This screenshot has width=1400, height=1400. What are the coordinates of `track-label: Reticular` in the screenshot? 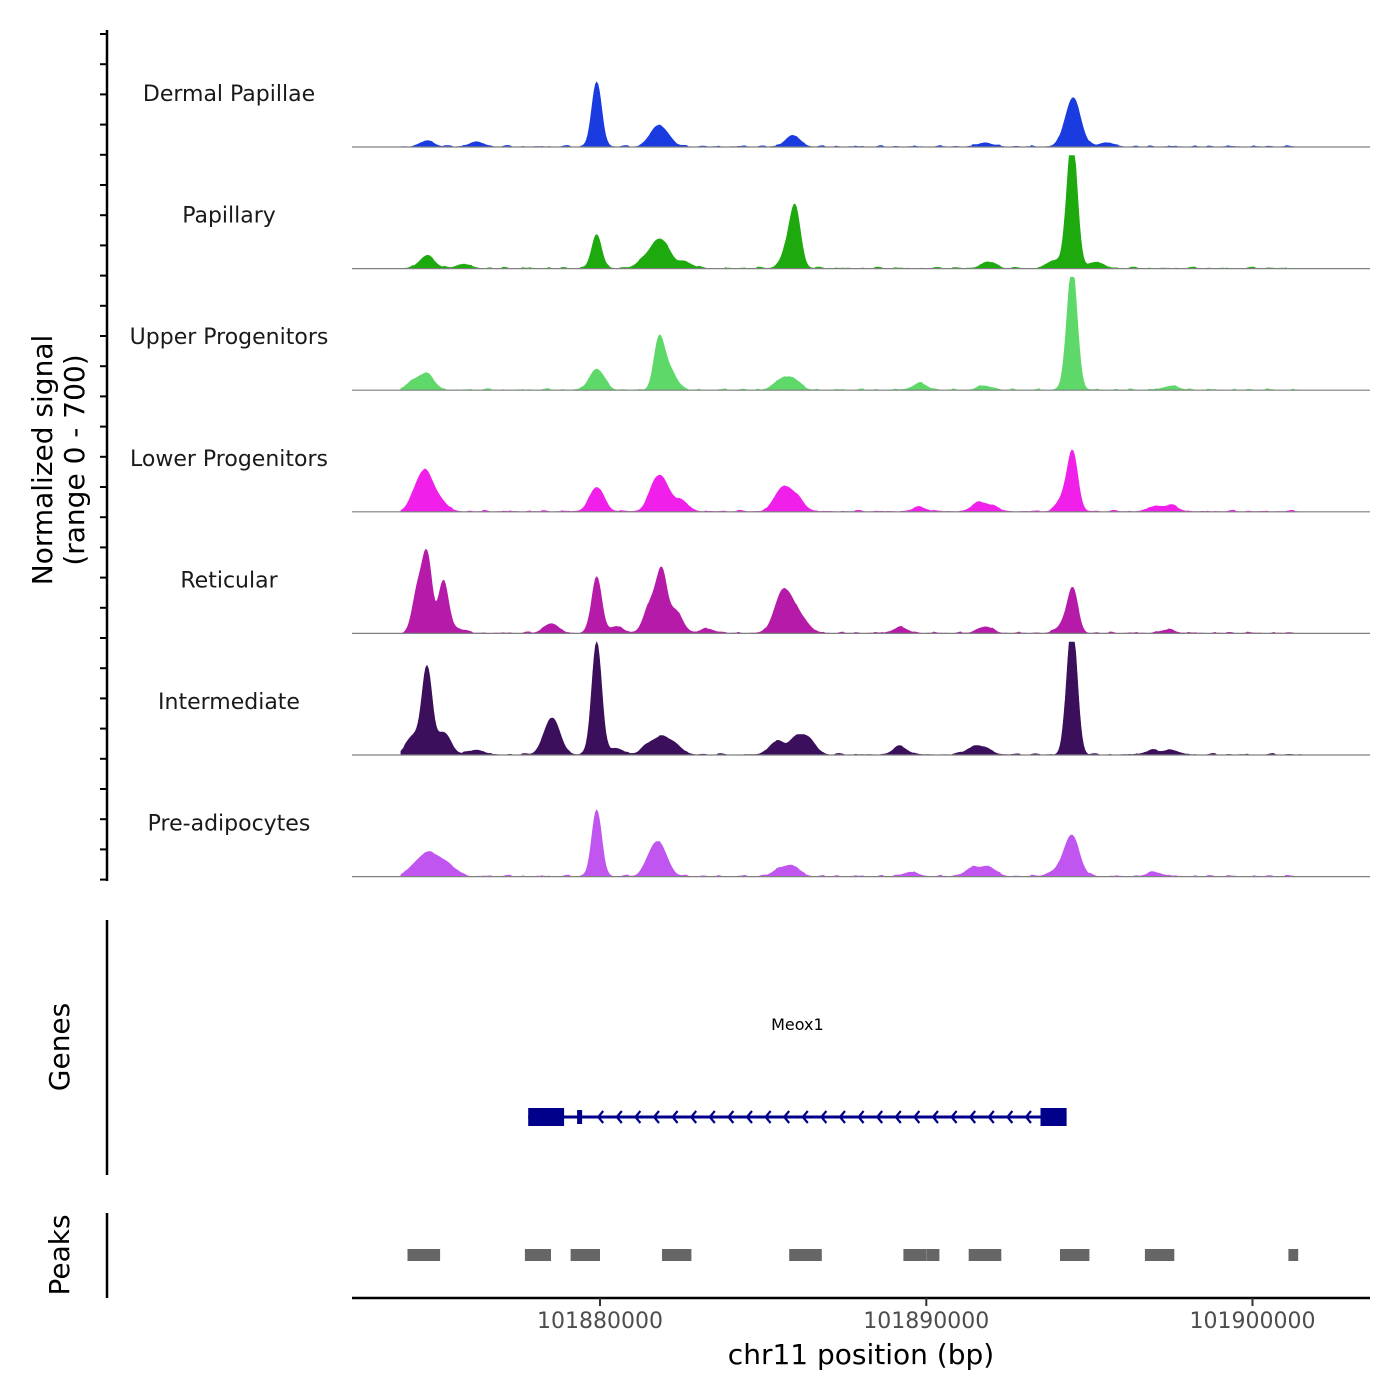 It's located at (229, 580).